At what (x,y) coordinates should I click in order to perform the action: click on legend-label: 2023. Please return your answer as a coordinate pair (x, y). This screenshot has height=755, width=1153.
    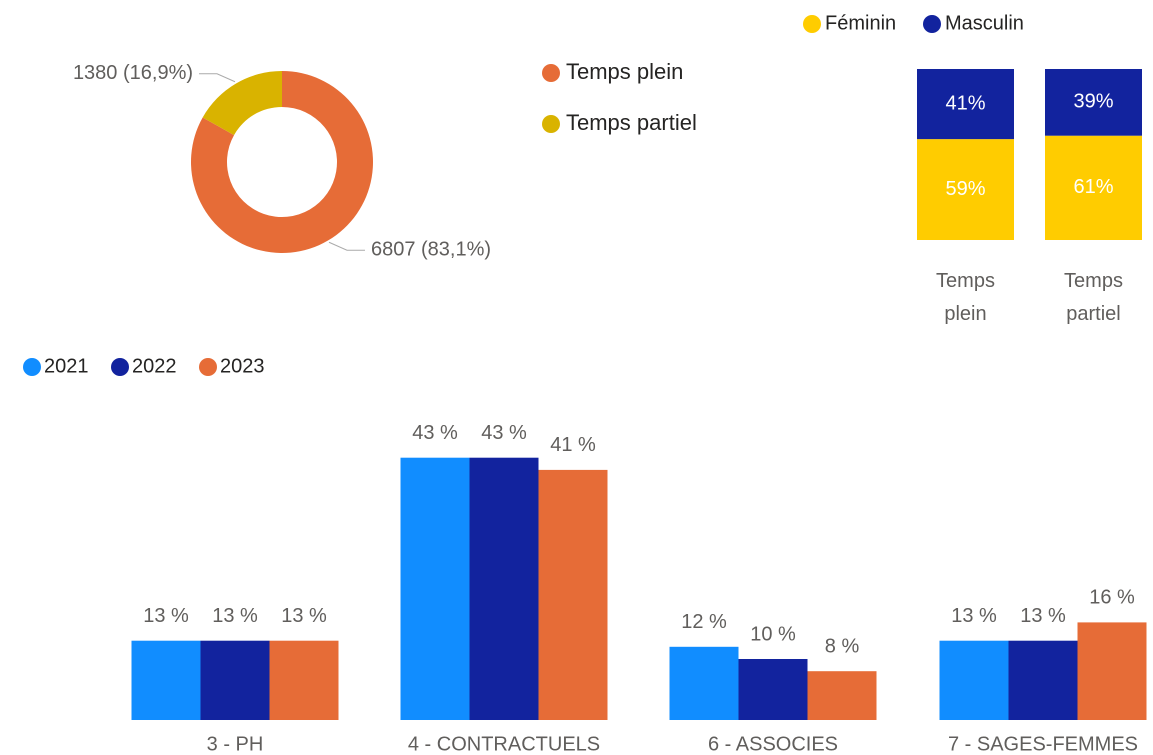
    Looking at the image, I should click on (242, 366).